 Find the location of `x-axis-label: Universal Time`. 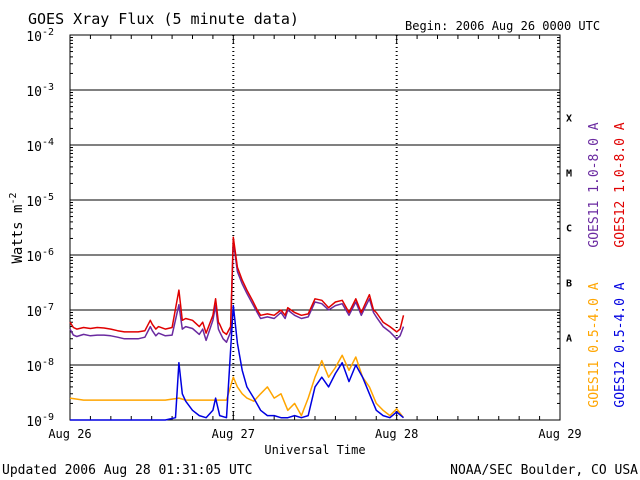

x-axis-label: Universal Time is located at coordinates (314, 450).